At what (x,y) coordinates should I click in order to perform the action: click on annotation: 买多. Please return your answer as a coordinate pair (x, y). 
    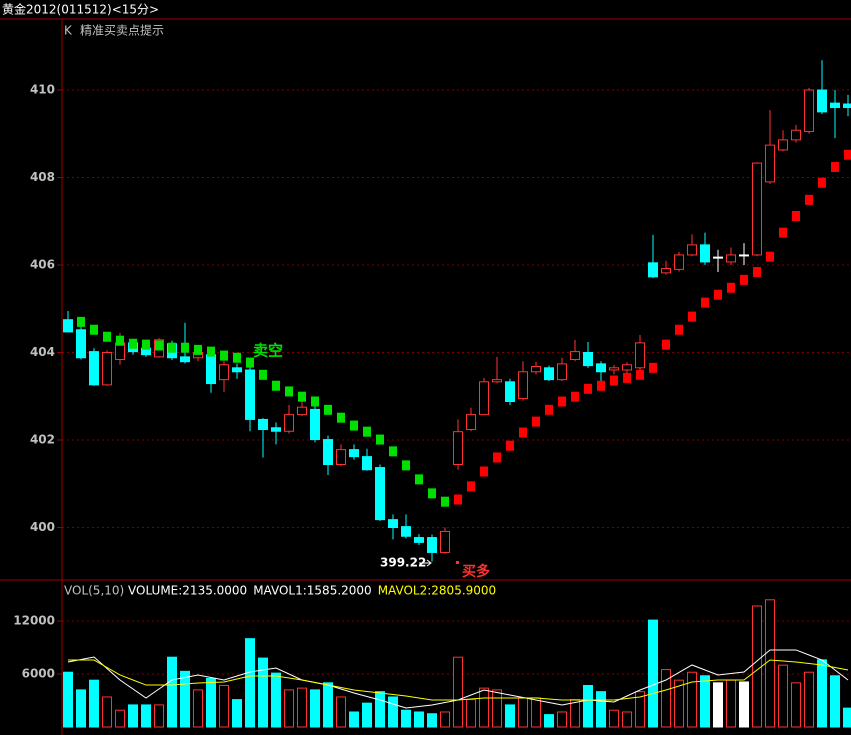
    Looking at the image, I should click on (476, 571).